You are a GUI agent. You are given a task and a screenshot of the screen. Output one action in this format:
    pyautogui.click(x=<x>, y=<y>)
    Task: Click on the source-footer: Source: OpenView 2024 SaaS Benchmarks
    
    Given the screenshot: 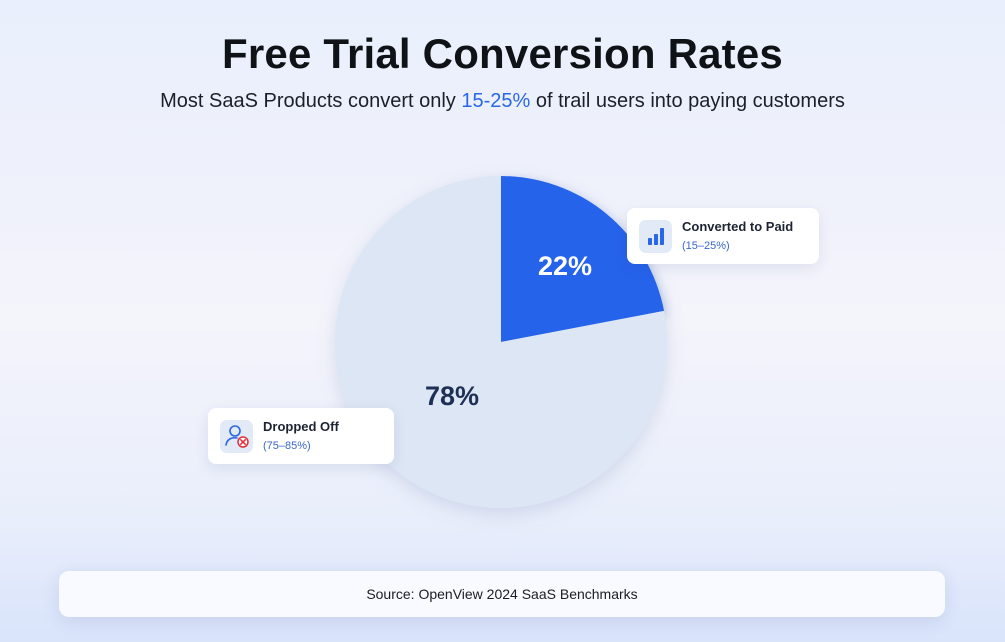 What is the action you would take?
    pyautogui.click(x=502, y=594)
    